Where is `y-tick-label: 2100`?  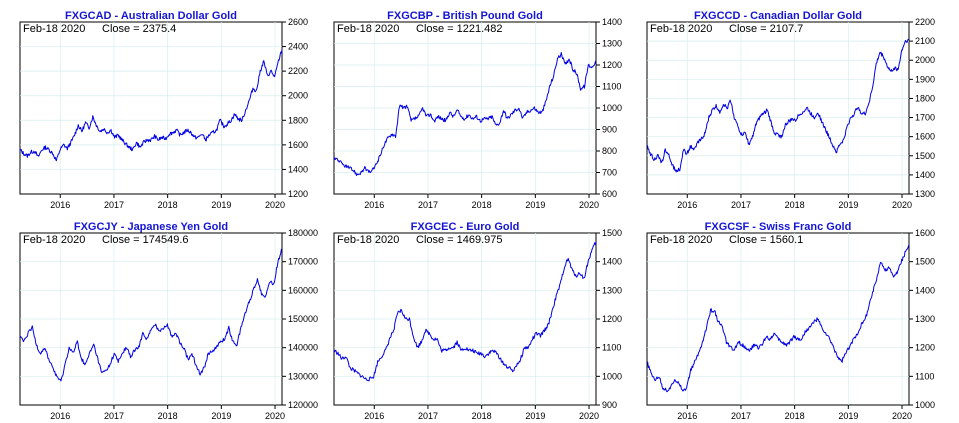
y-tick-label: 2100 is located at coordinates (925, 41).